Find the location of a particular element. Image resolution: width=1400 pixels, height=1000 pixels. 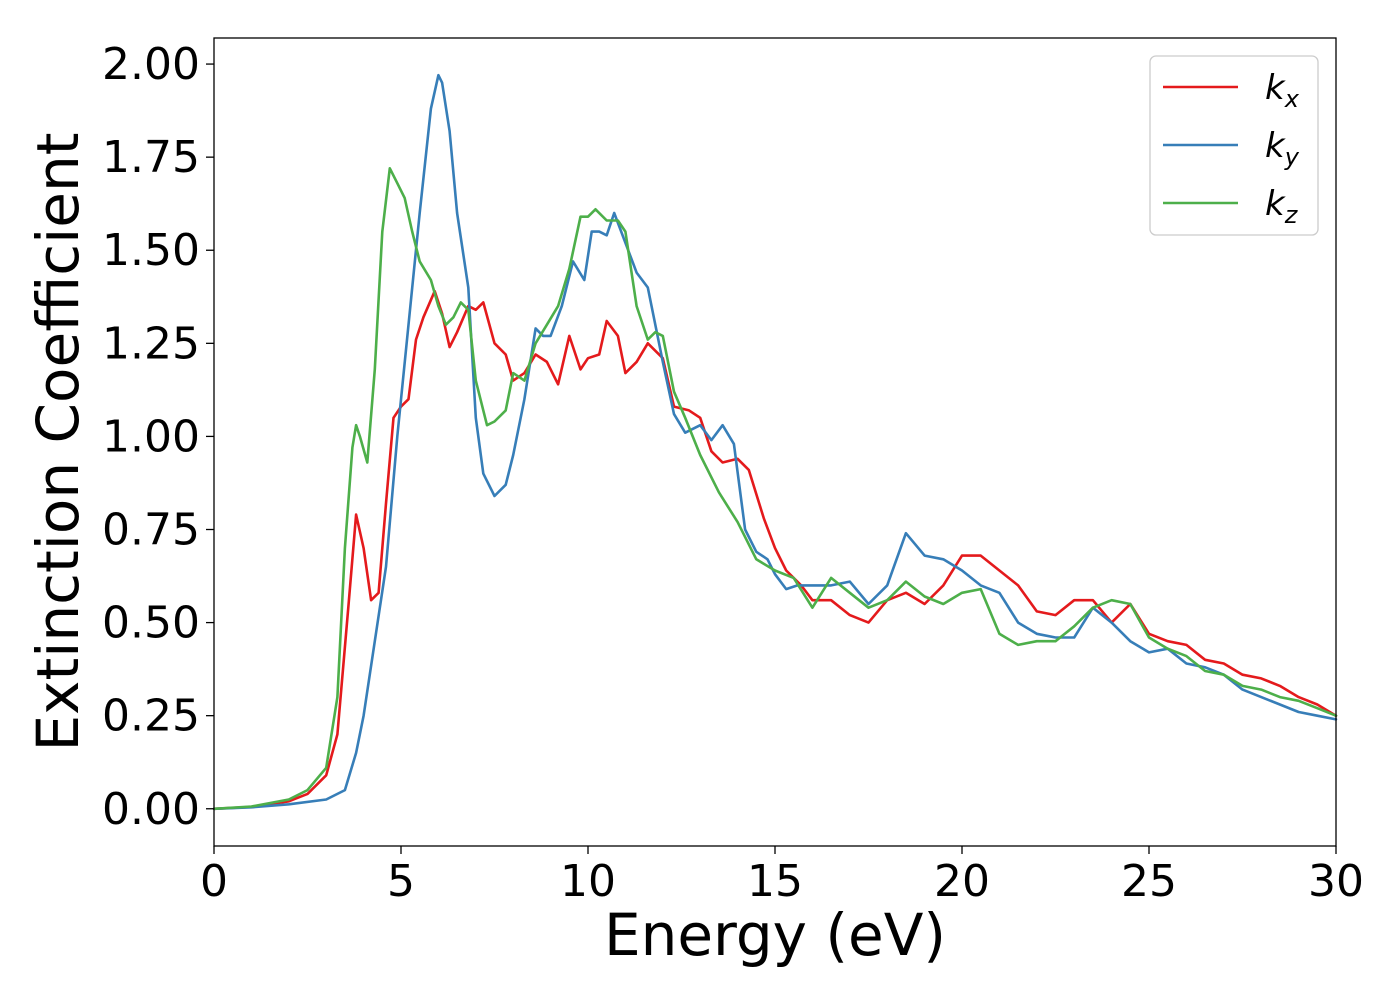

x-tick-label: 30 is located at coordinates (1336, 881).